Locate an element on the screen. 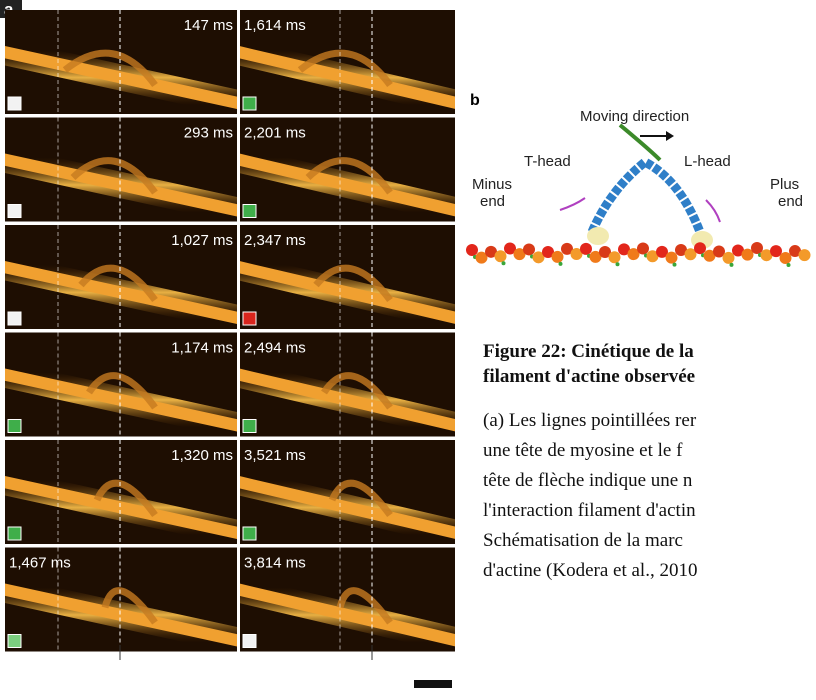  l-head-label: L-head is located at coordinates (707, 161).